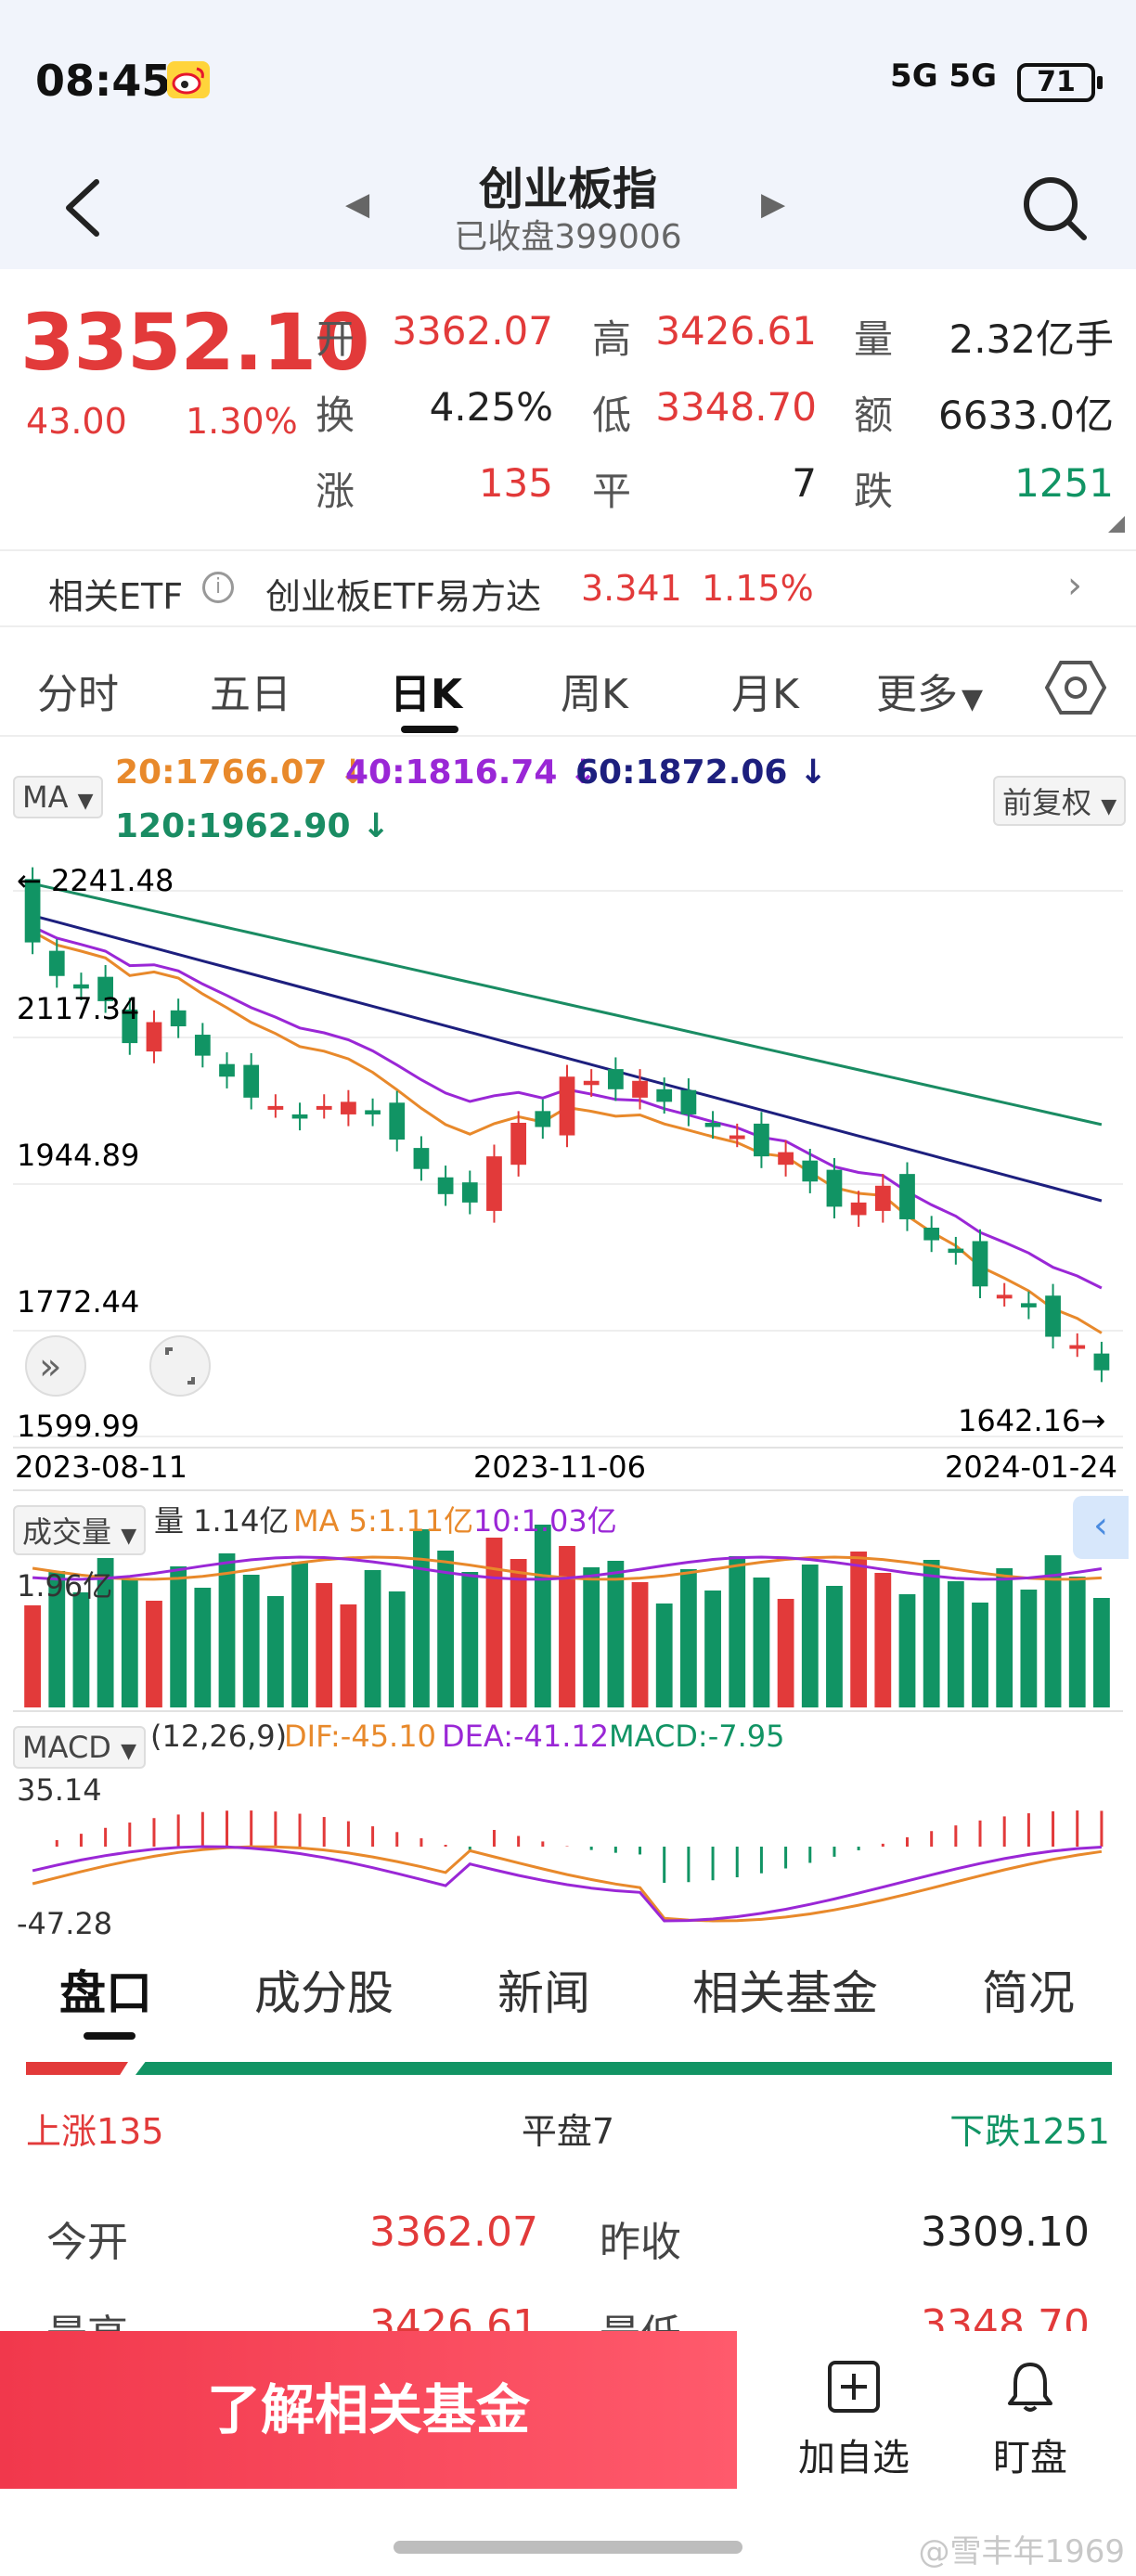 This screenshot has width=1136, height=2576. Describe the element at coordinates (335, 491) in the screenshot. I see `quote-label-2-0: 涨` at that location.